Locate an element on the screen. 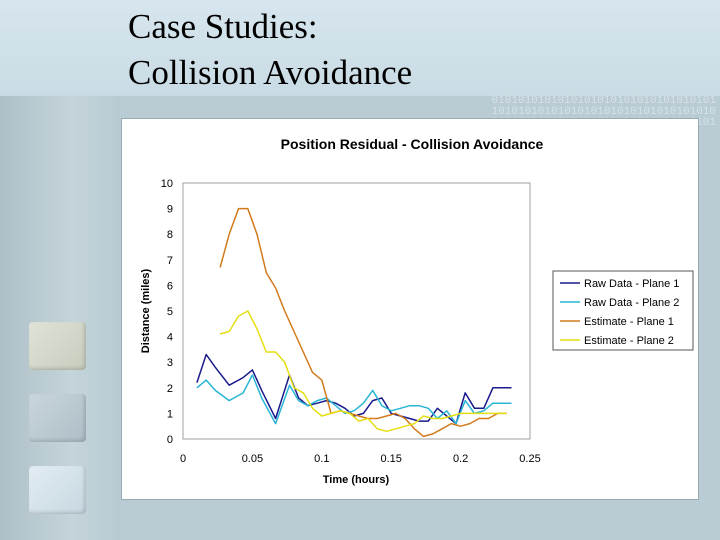  x-tick-label: 0.15 is located at coordinates (390, 459).